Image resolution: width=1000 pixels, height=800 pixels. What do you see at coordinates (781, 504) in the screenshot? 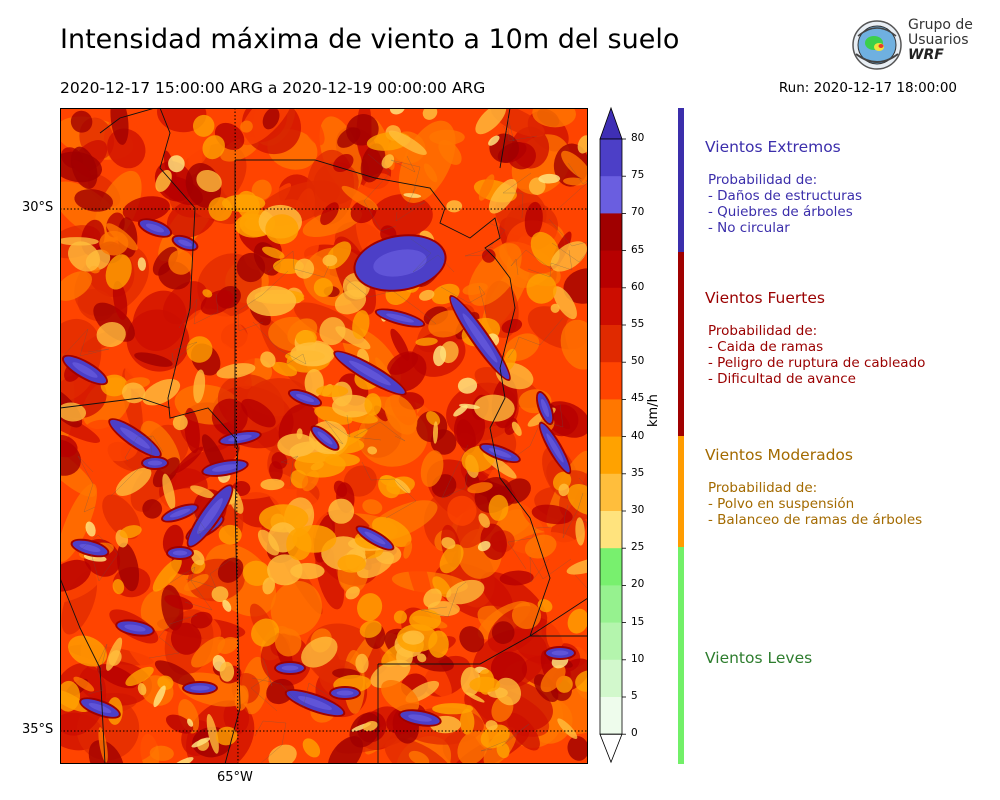
I see `legend-line: - Polvo en suspensión` at bounding box center [781, 504].